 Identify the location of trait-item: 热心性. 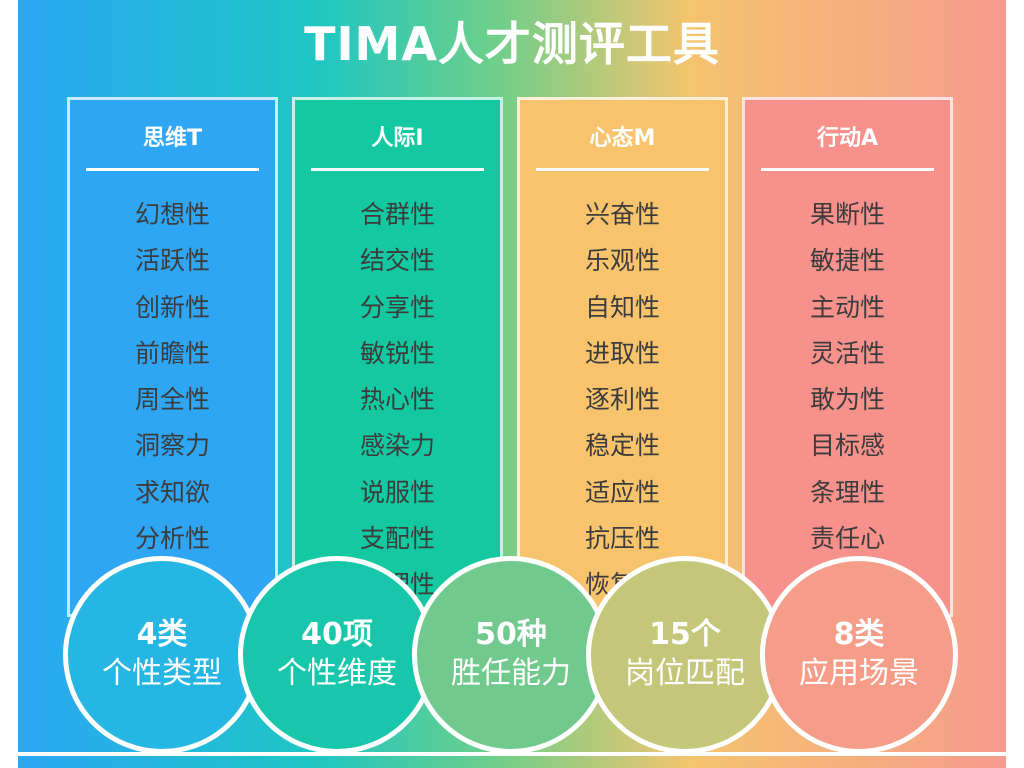
(397, 400).